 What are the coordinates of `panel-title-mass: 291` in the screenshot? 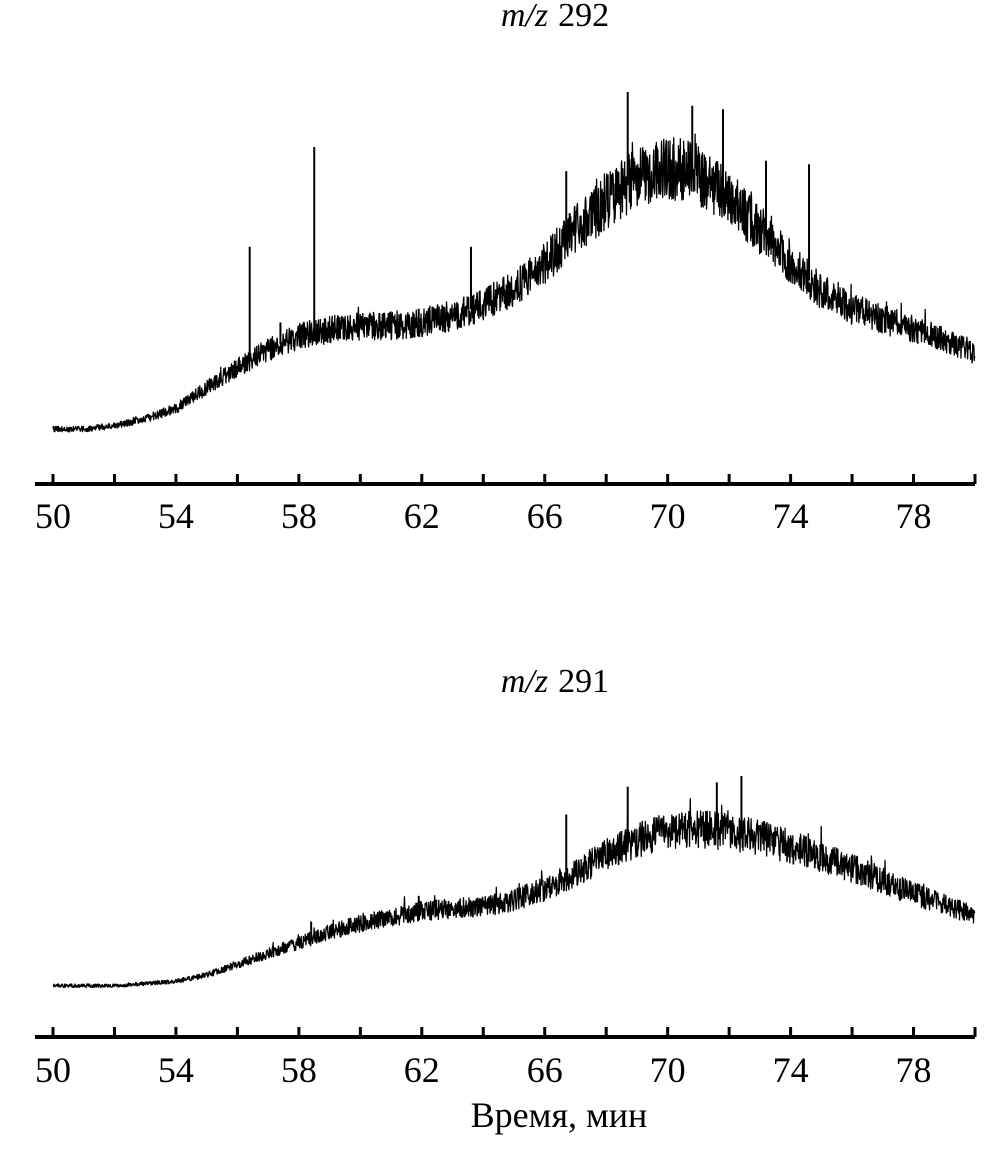 It's located at (583, 681).